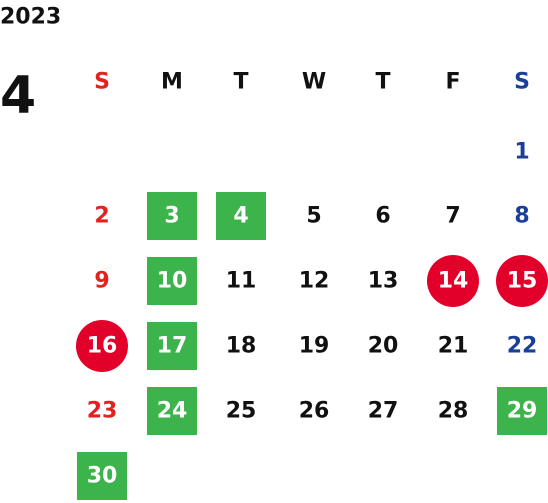 This screenshot has width=548, height=503. Describe the element at coordinates (172, 82) in the screenshot. I see `weekday-label: M` at that location.